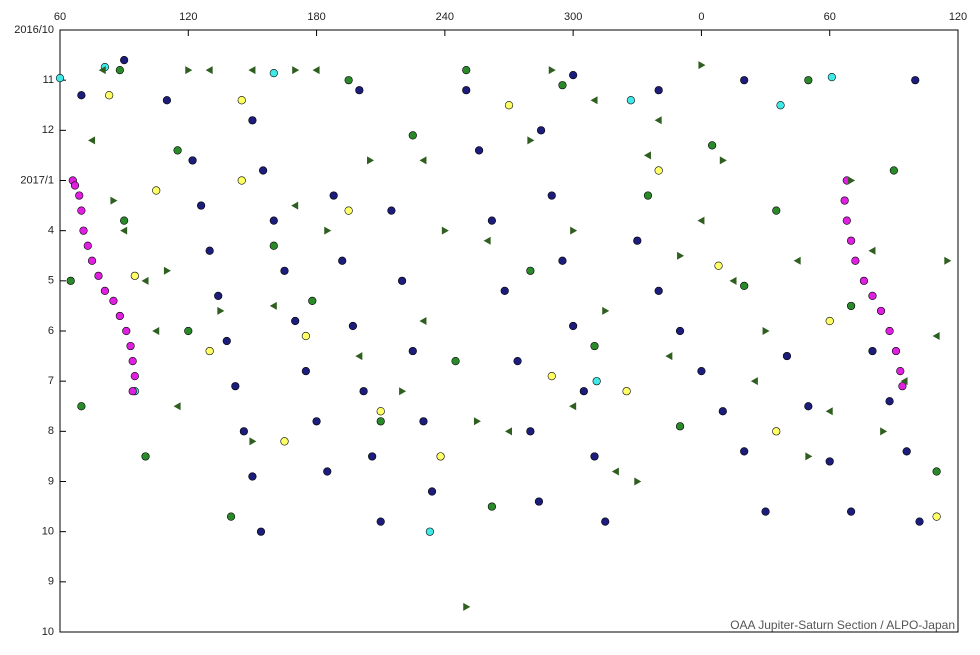 The width and height of the screenshot is (980, 655). What do you see at coordinates (51, 231) in the screenshot?
I see `y-tick-label: 4` at bounding box center [51, 231].